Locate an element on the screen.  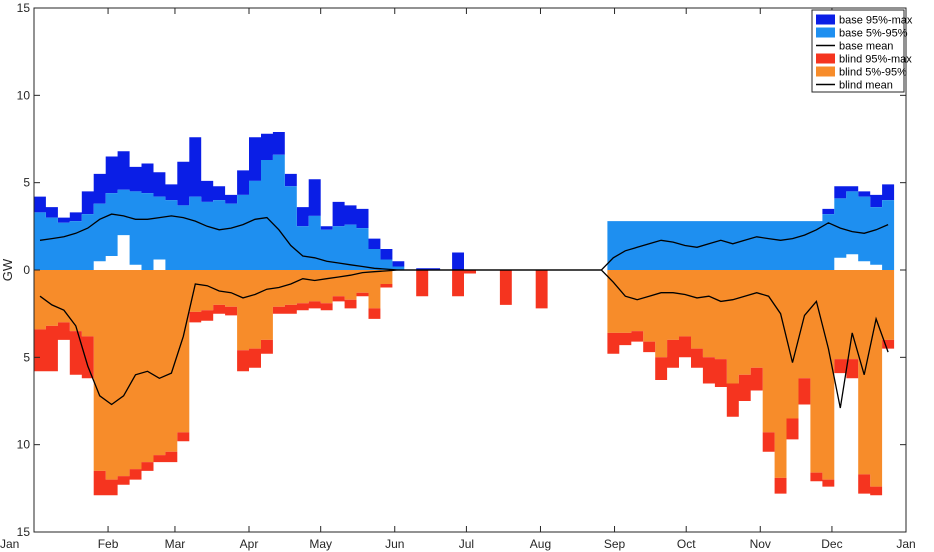
legend-label: blind 5%-95% is located at coordinates (873, 73).